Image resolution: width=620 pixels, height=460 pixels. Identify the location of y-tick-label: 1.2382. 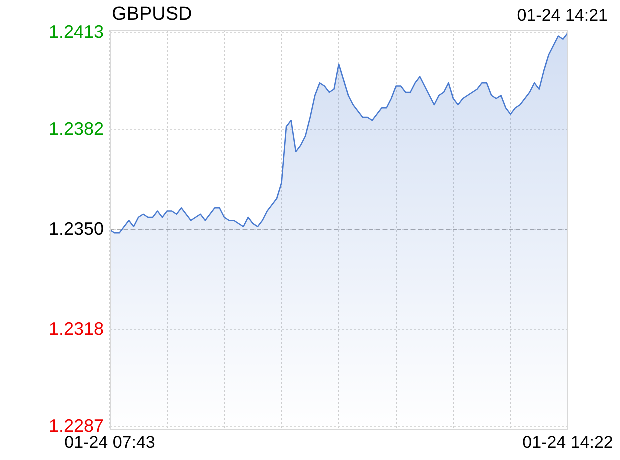
(76, 128).